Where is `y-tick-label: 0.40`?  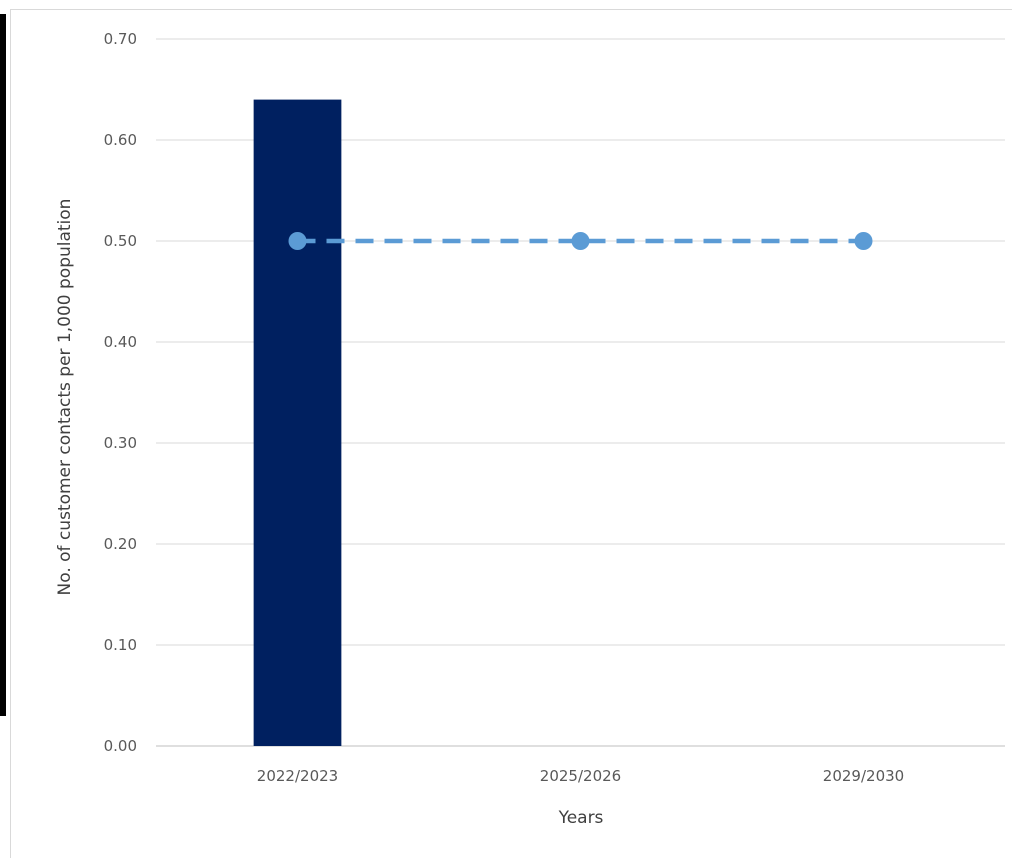
y-tick-label: 0.40 is located at coordinates (120, 342).